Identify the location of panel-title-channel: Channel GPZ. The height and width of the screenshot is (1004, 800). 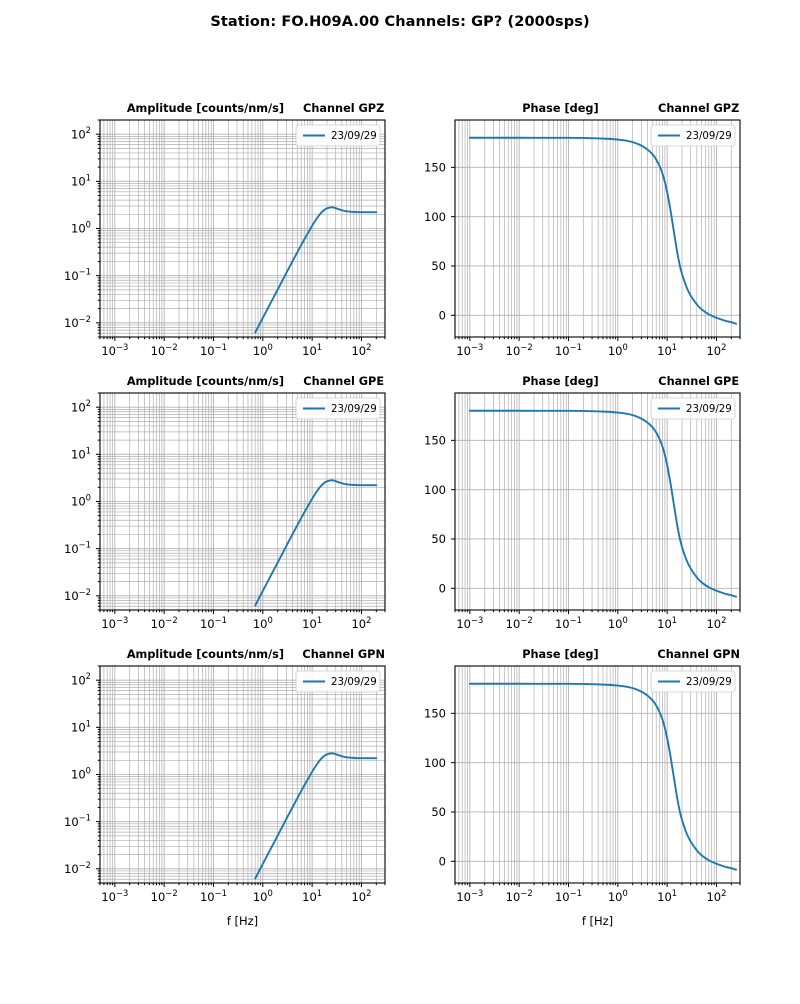
(698, 108).